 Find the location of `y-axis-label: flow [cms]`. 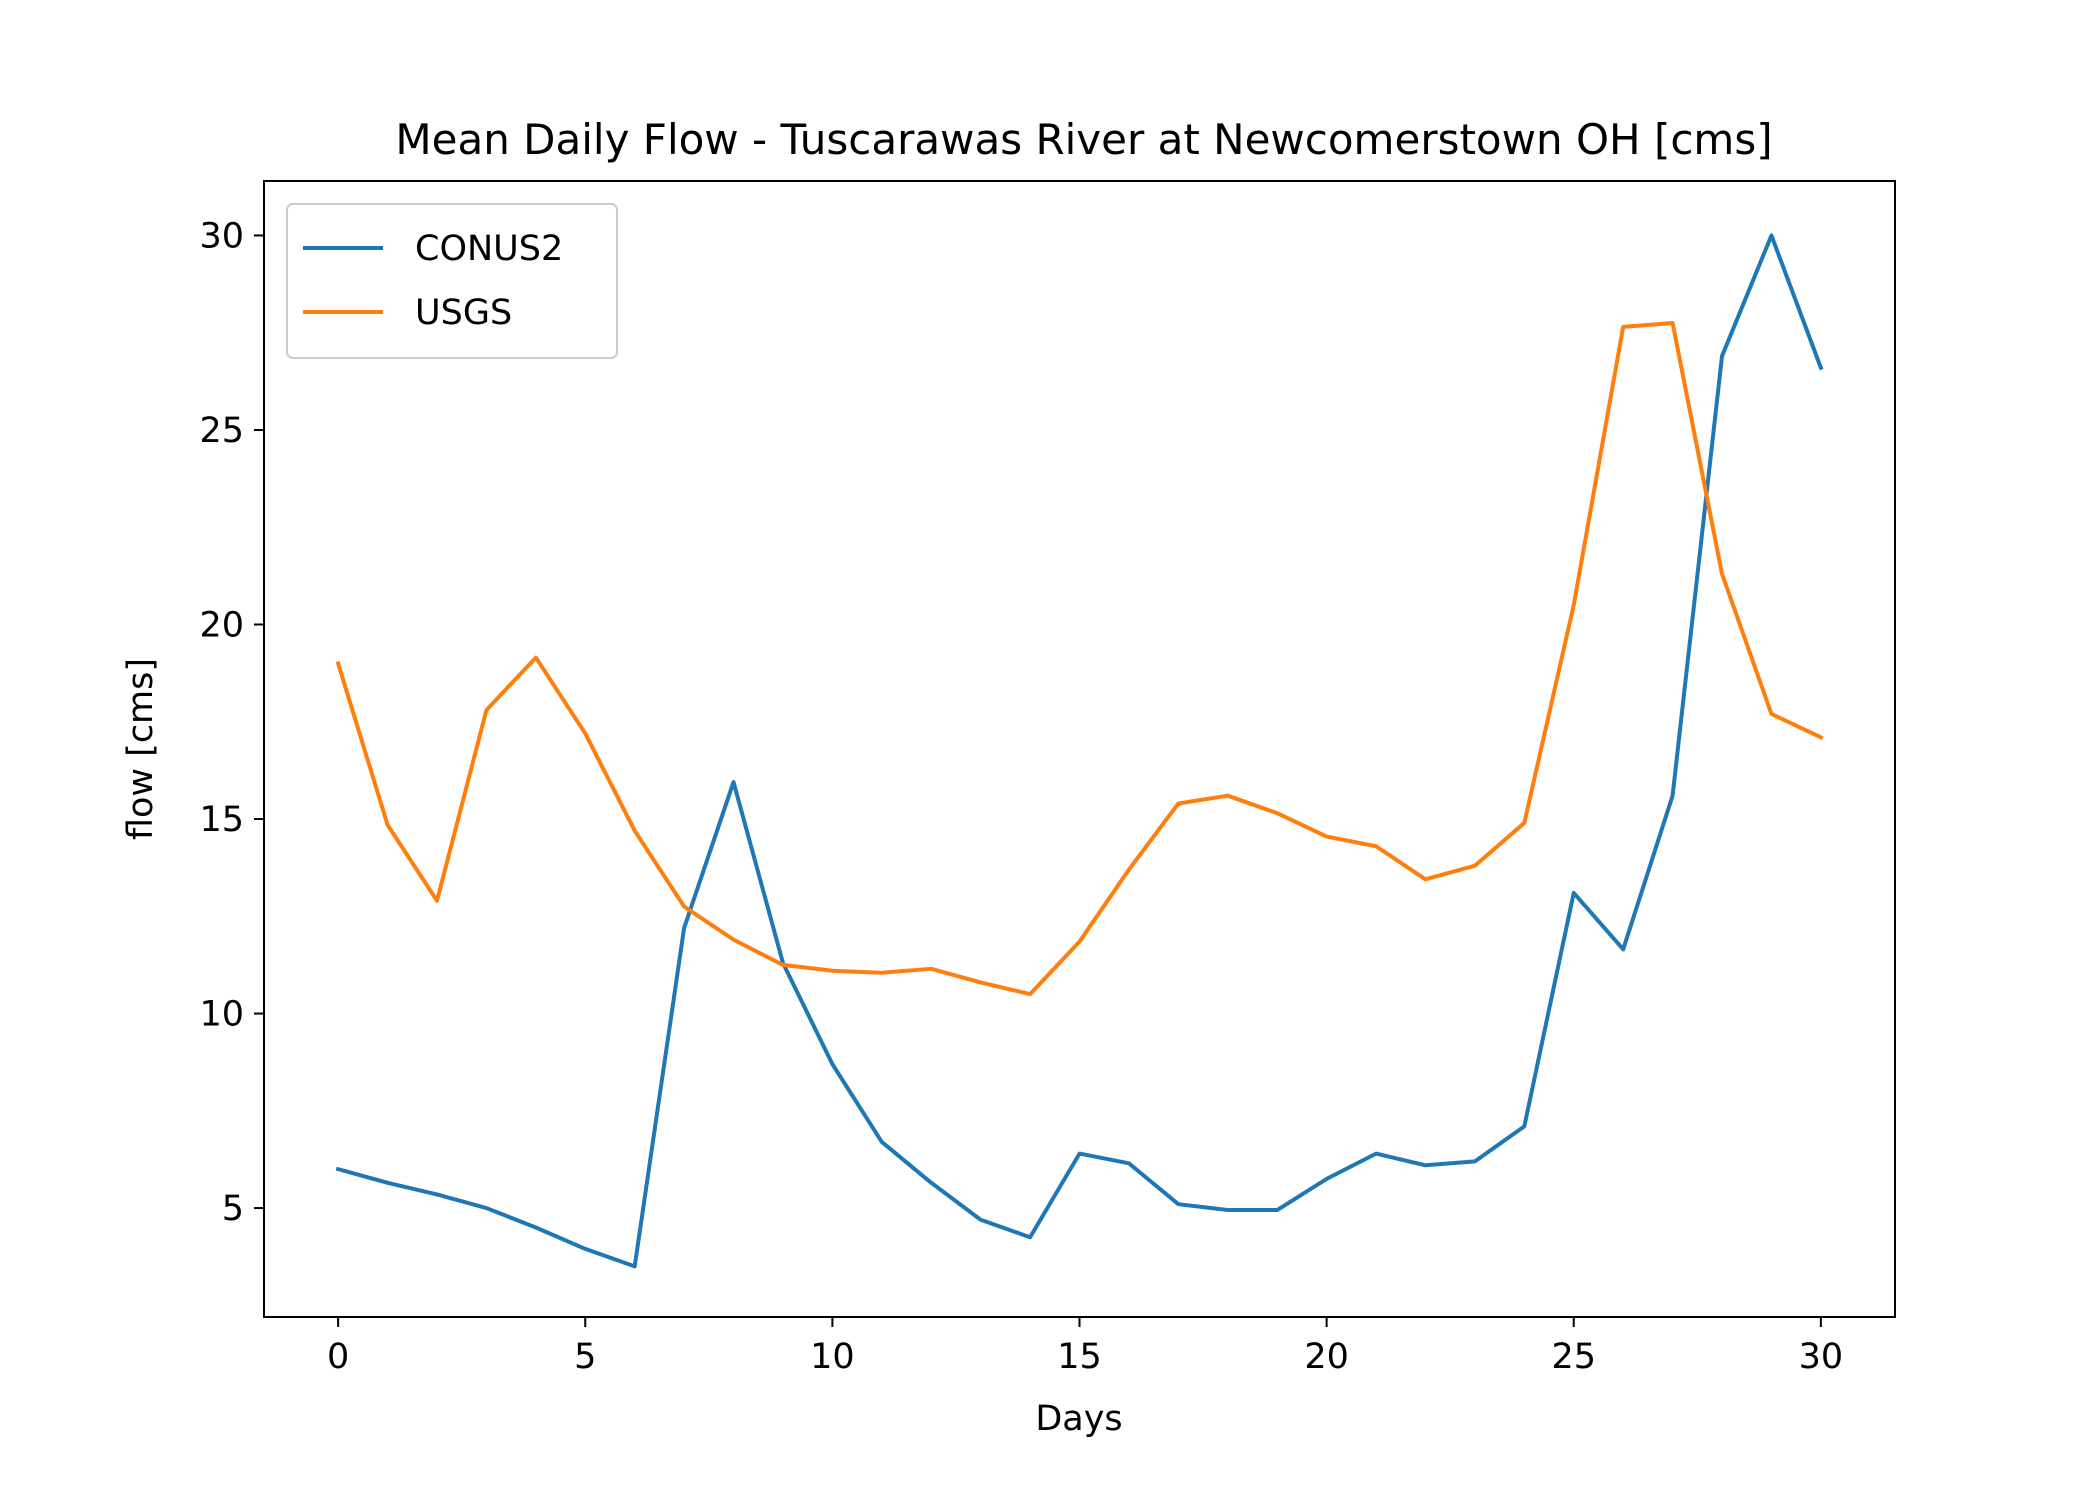

y-axis-label: flow [cms] is located at coordinates (141, 749).